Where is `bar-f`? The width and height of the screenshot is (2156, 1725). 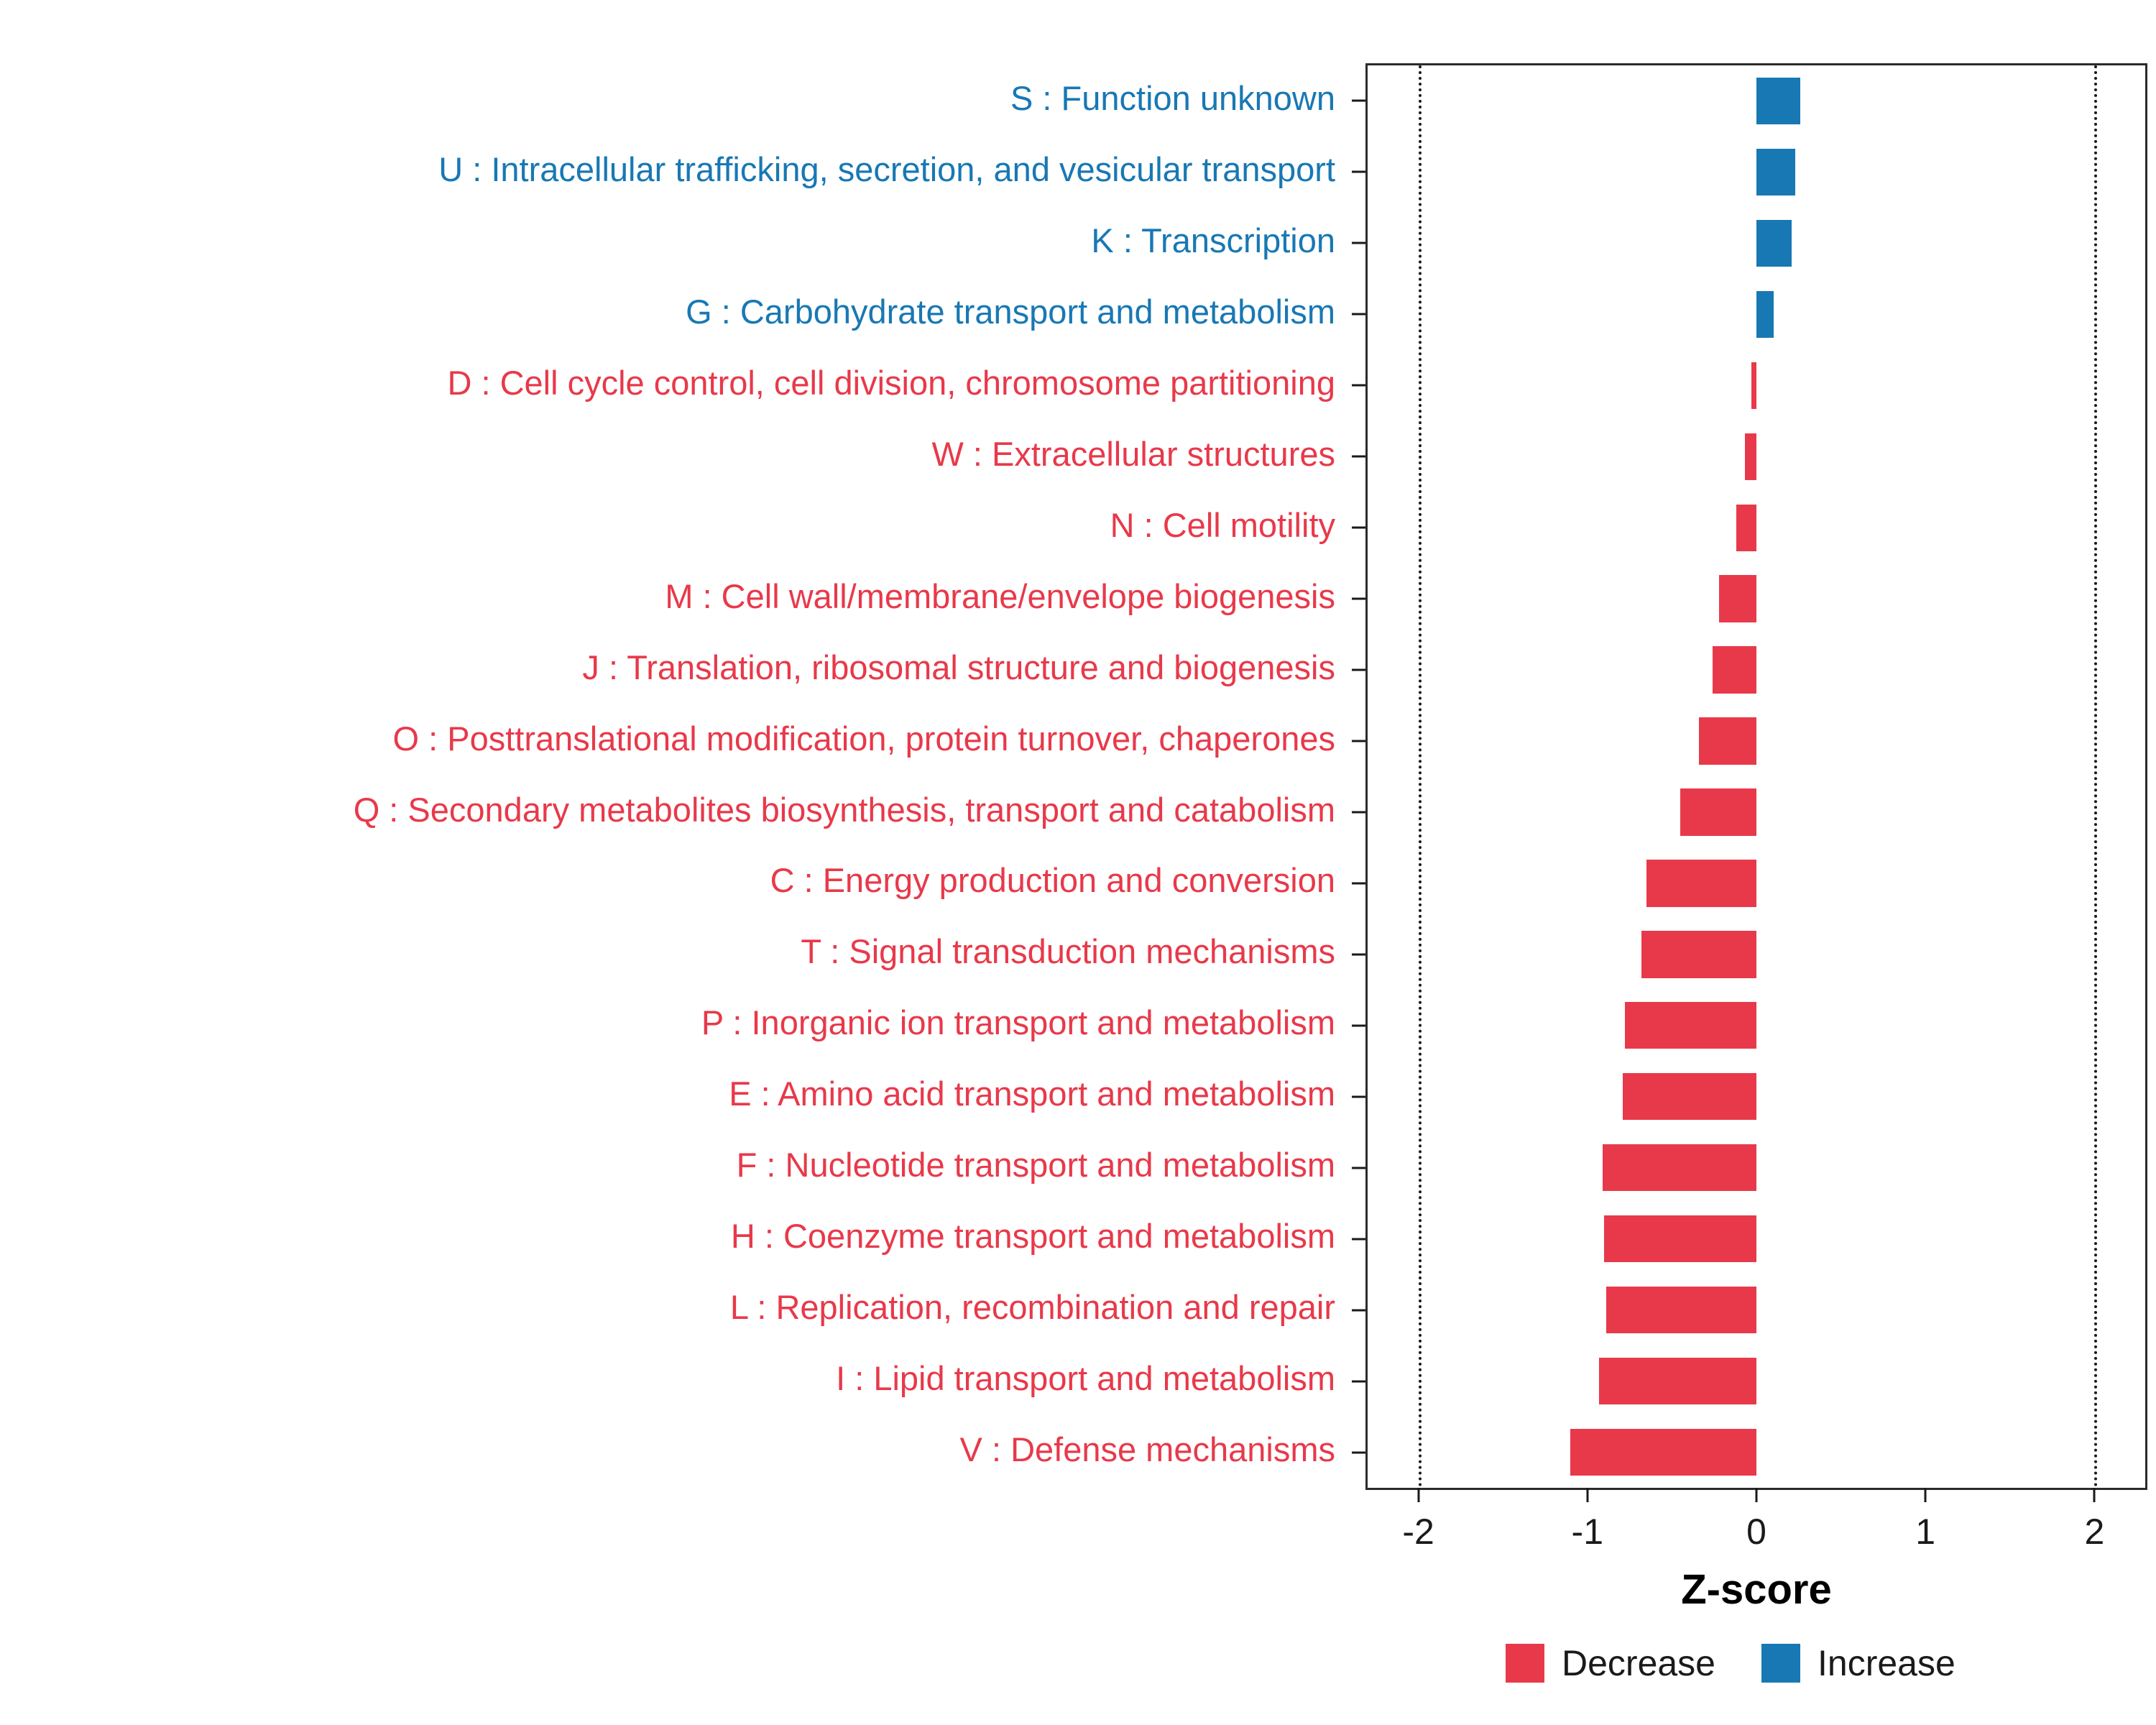
bar-f is located at coordinates (1679, 1168).